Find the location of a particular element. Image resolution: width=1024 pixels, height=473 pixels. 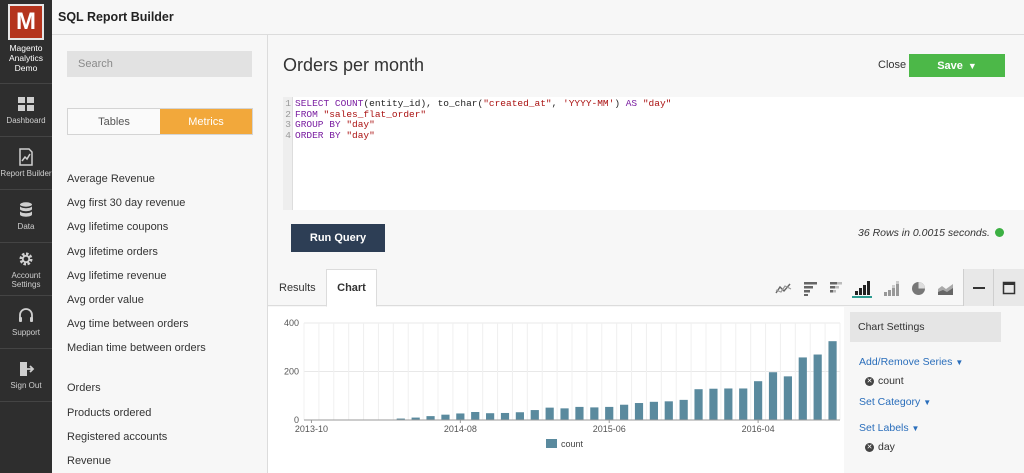

metric-item: Revenue is located at coordinates (89, 460).